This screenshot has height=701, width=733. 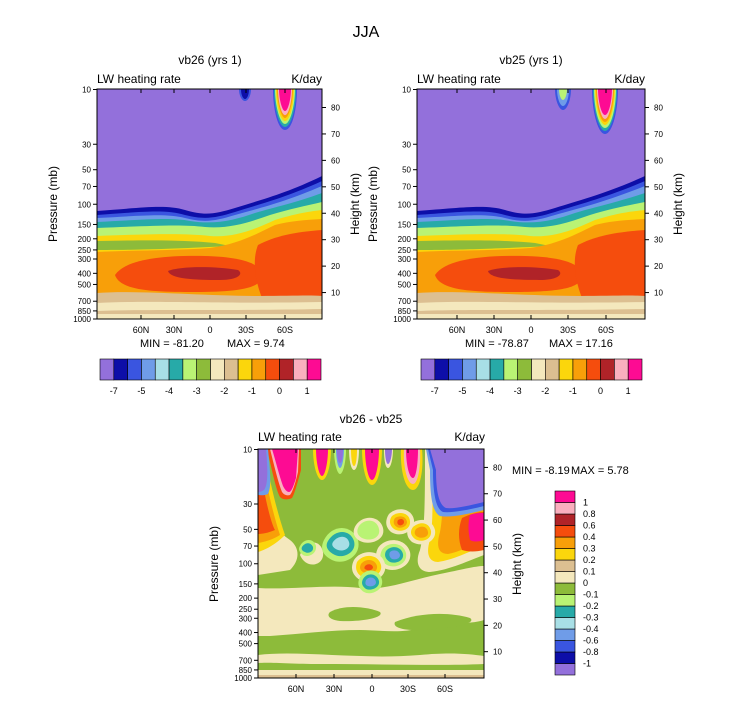 What do you see at coordinates (209, 60) in the screenshot?
I see `panel-title: vb26 (yrs 1)` at bounding box center [209, 60].